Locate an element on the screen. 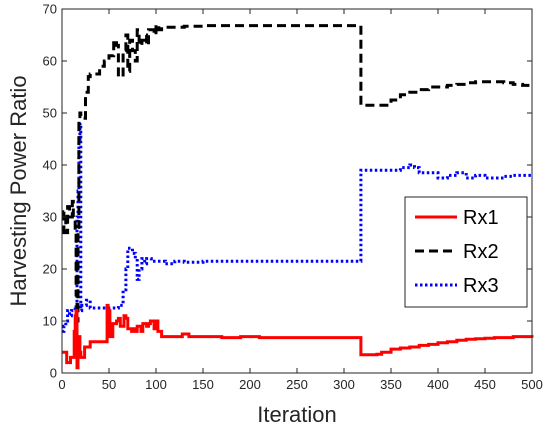  y-tick-label: 20 is located at coordinates (50, 269).